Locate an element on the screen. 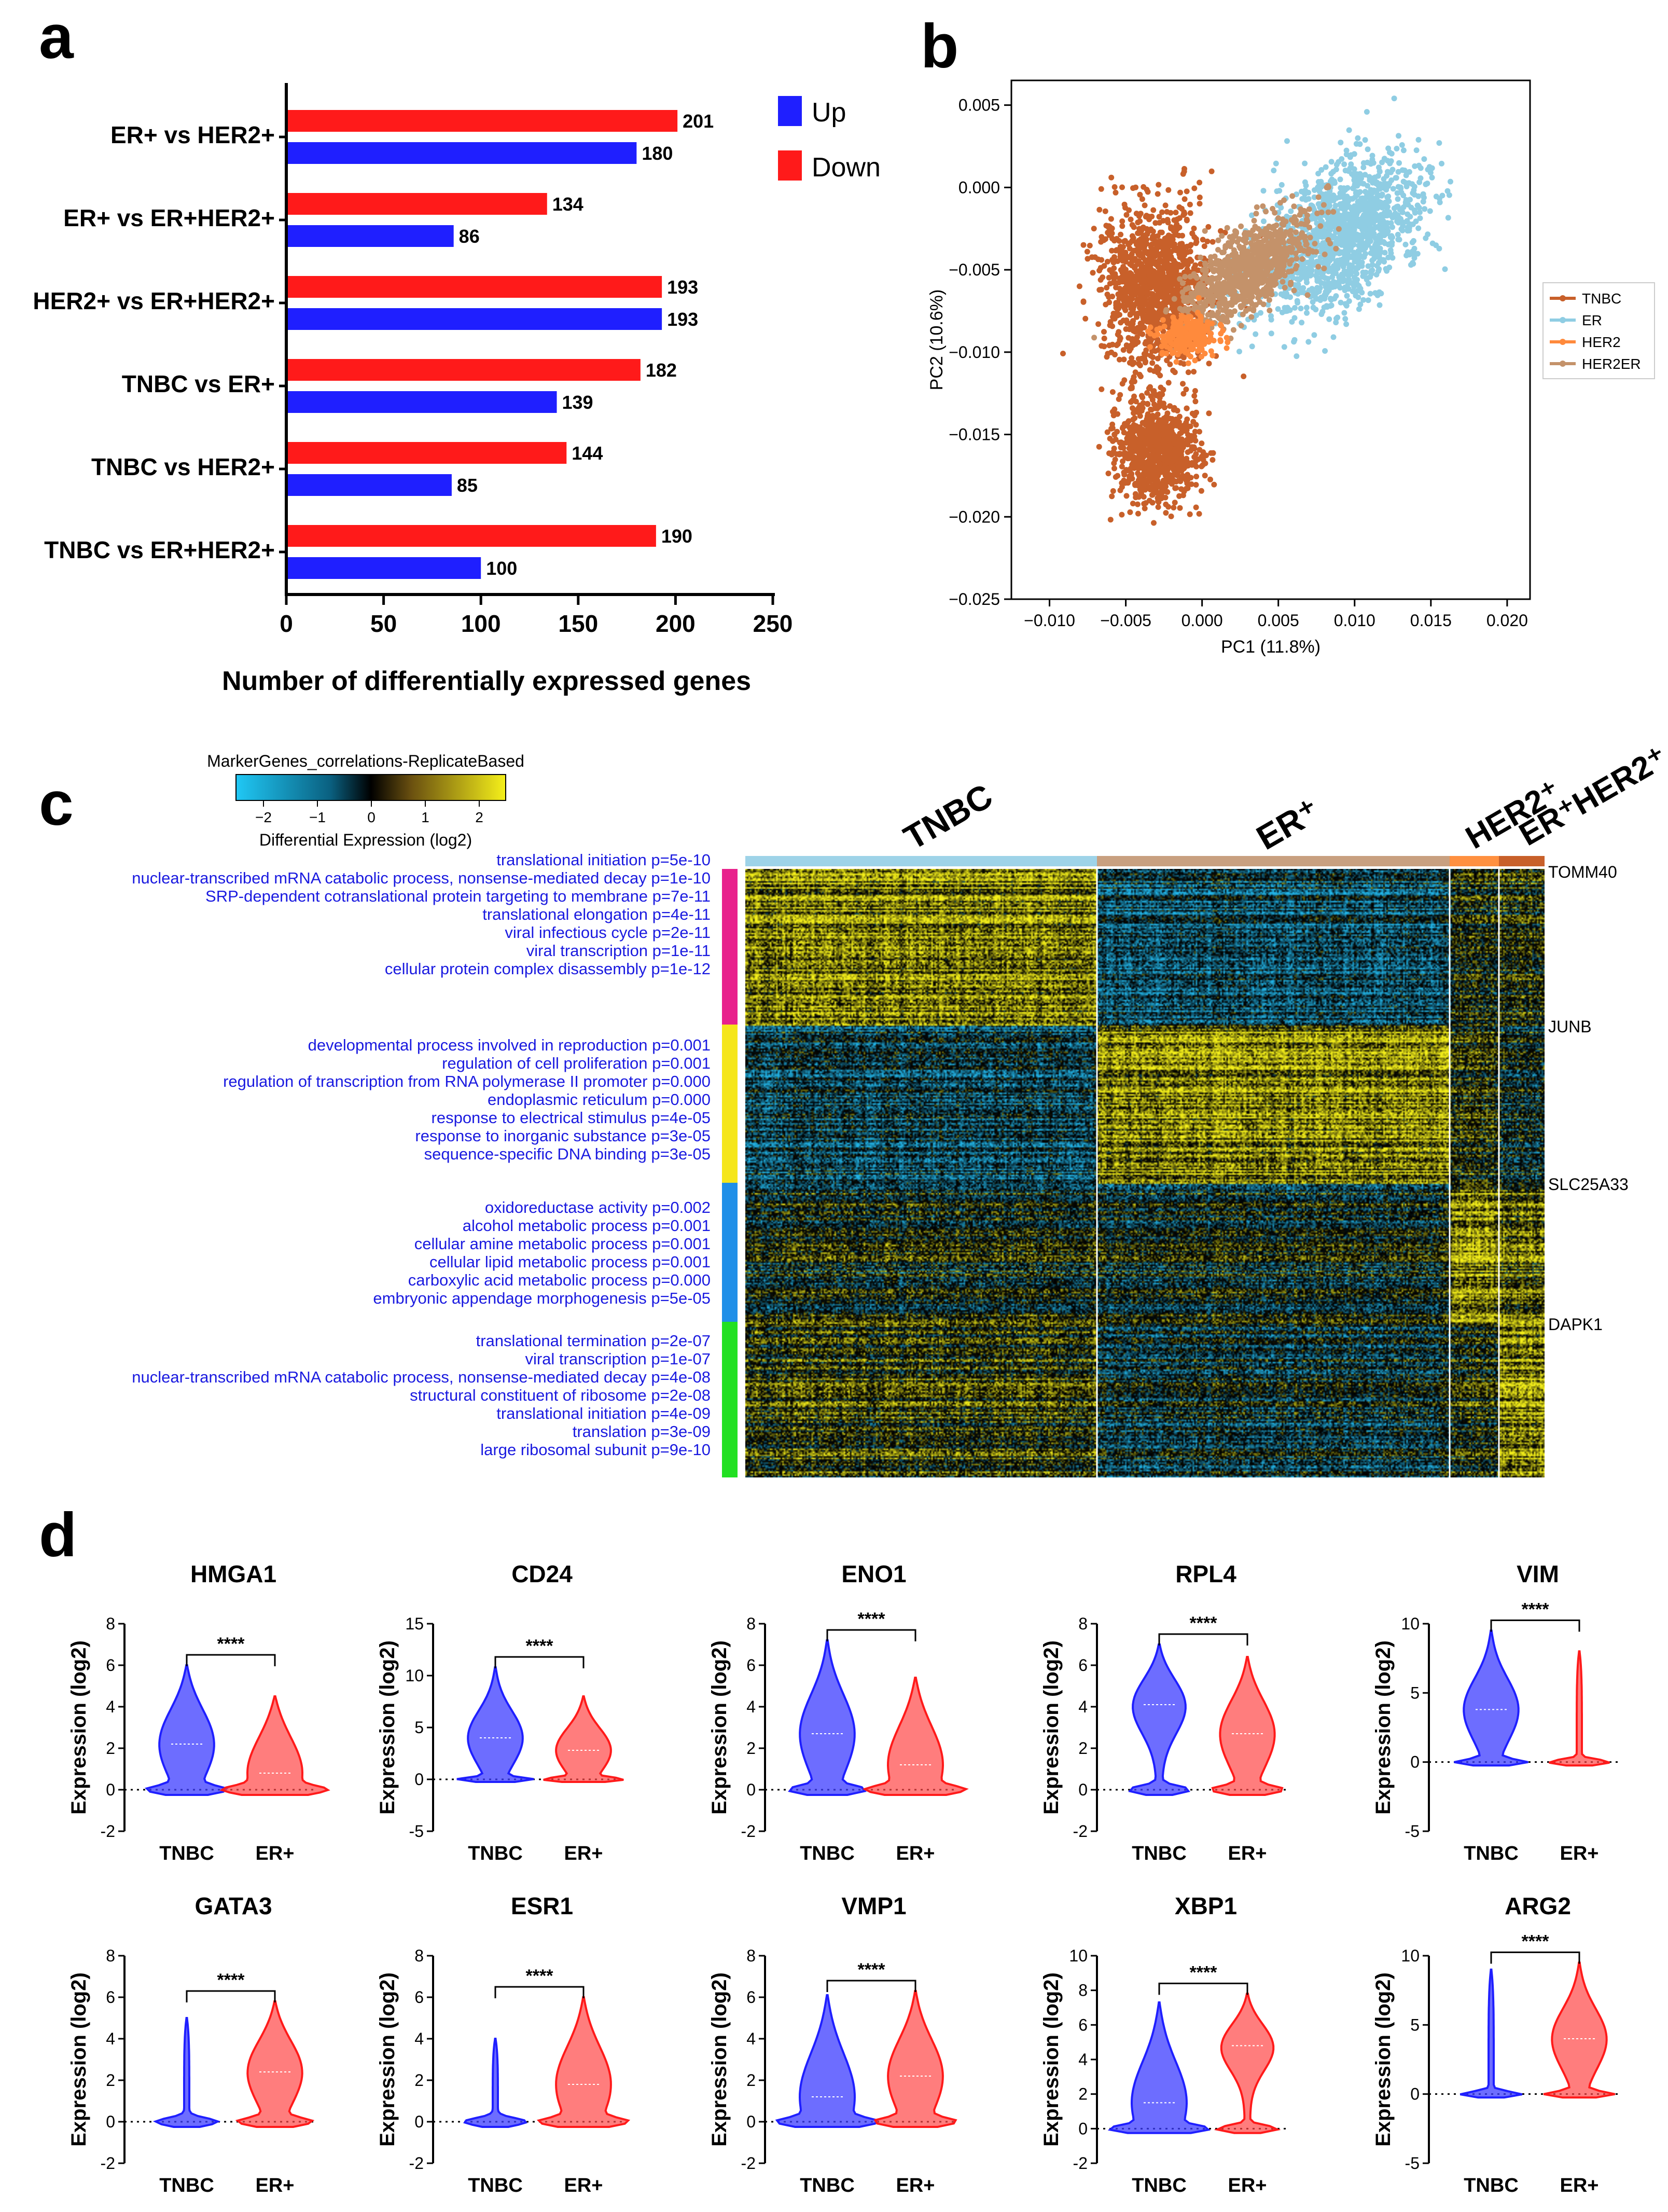 The width and height of the screenshot is (1668, 2212). violin-ytick-label: 8 is located at coordinates (110, 1955).